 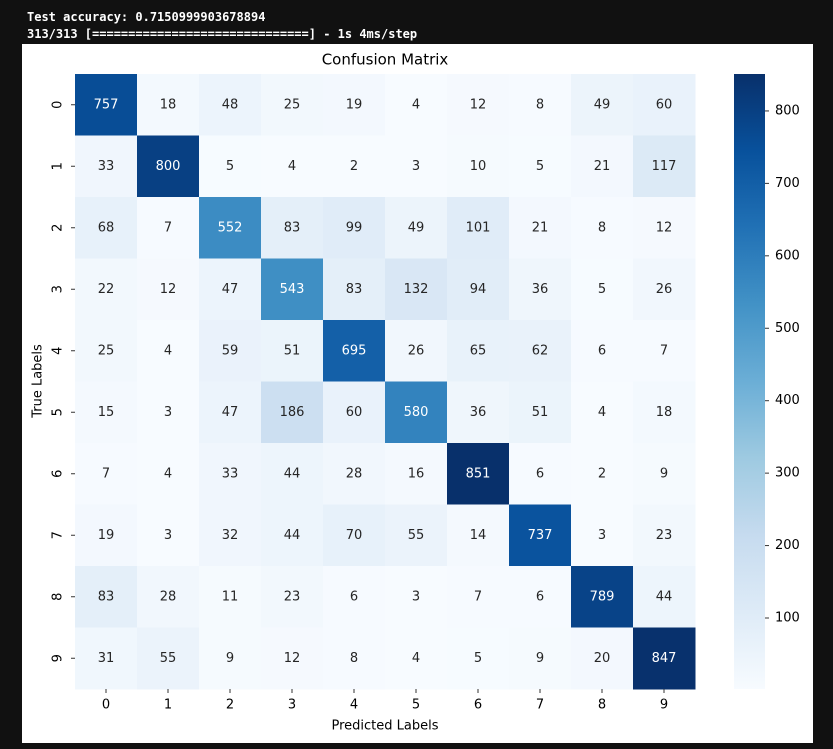 I want to click on cell-label: 49, so click(x=602, y=104).